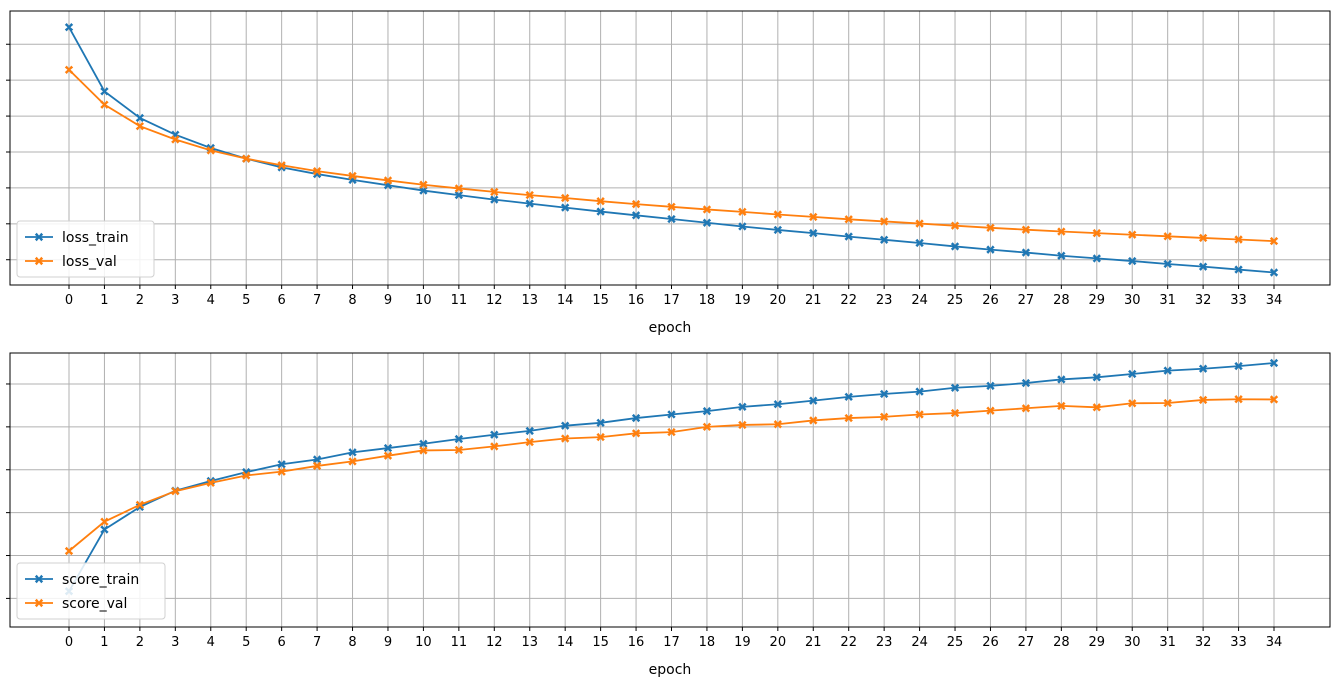 The image size is (1337, 682). I want to click on x-tick-label: 3, so click(175, 300).